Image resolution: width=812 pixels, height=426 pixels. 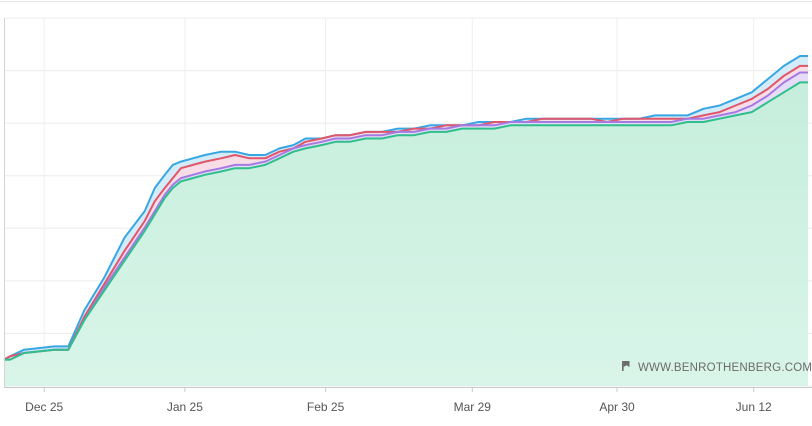 I want to click on x-axis-ticks: Dec 25 Jan 25 Feb 25 Mar 29 Apr 30 Jun 12, so click(x=398, y=400).